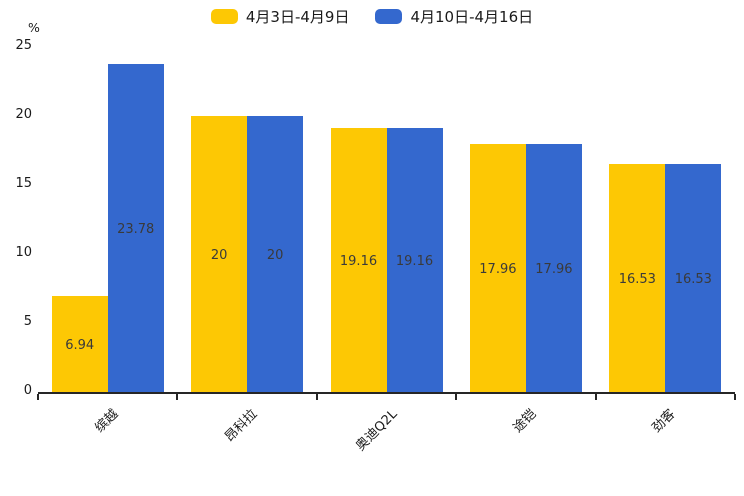  I want to click on y-axis-unit-label: %, so click(34, 27).